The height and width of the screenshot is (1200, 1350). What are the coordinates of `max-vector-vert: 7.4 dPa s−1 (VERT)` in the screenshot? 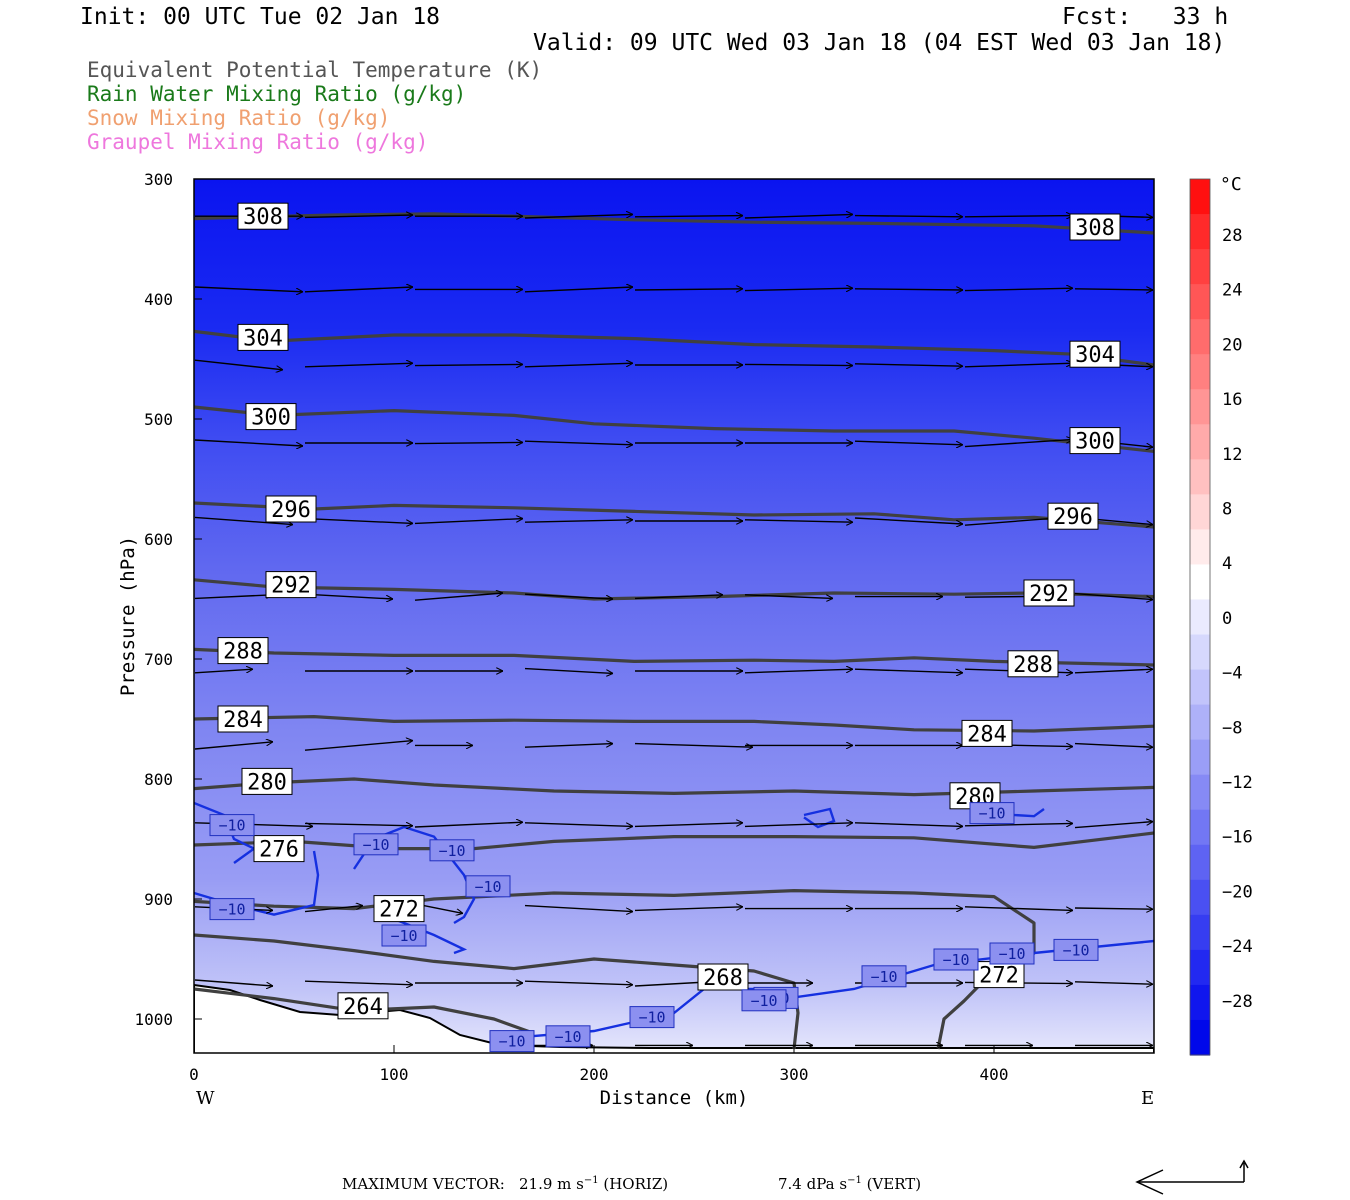 It's located at (849, 1184).